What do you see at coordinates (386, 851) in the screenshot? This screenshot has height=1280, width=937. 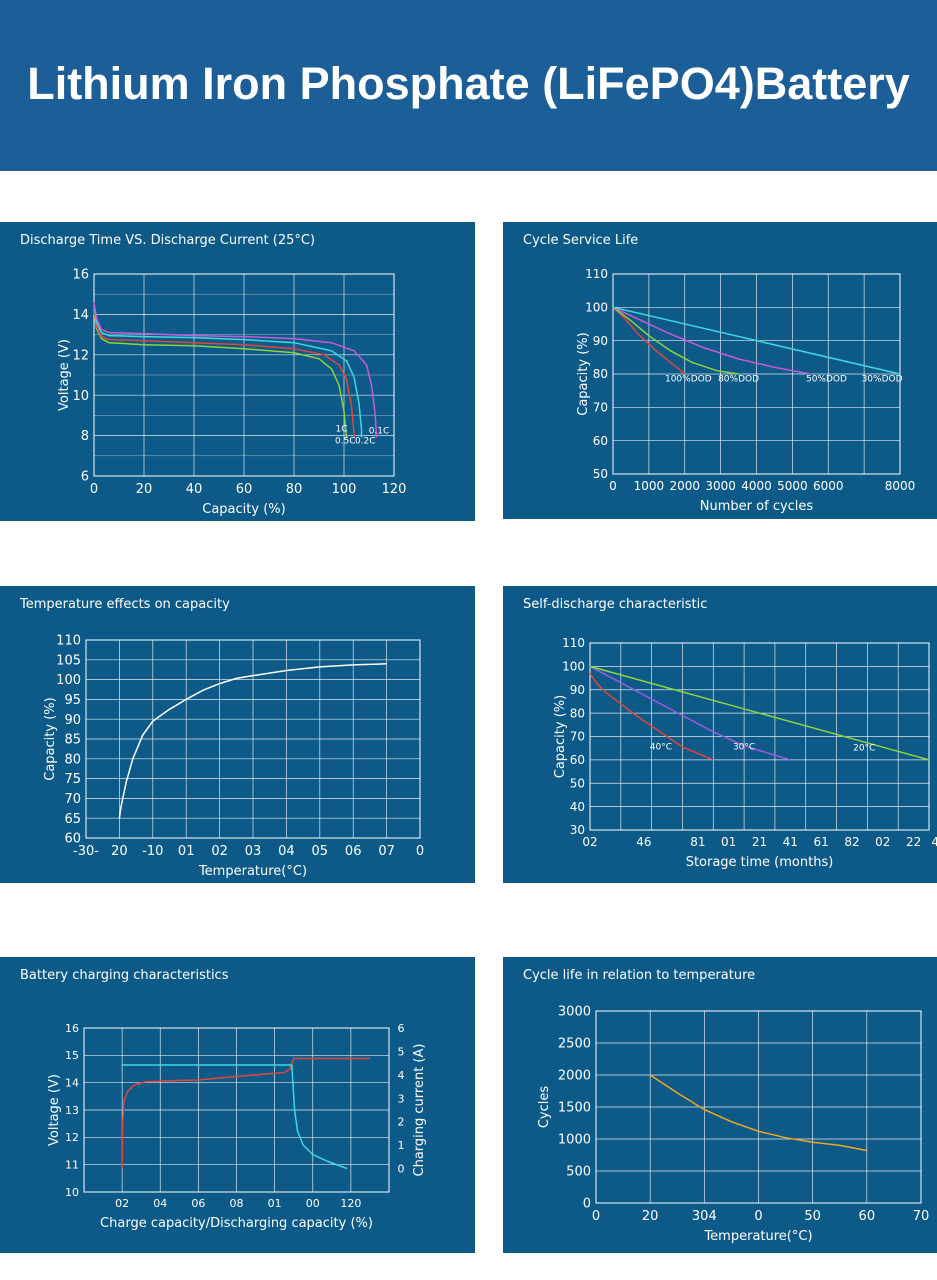 I see `x-tick-label: 07` at bounding box center [386, 851].